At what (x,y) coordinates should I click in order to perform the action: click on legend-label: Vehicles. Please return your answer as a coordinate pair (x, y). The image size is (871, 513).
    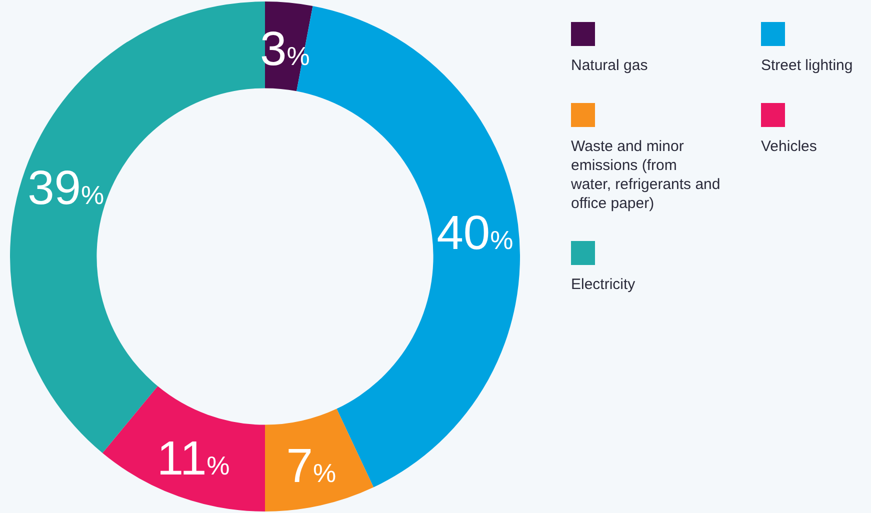
    Looking at the image, I should click on (789, 146).